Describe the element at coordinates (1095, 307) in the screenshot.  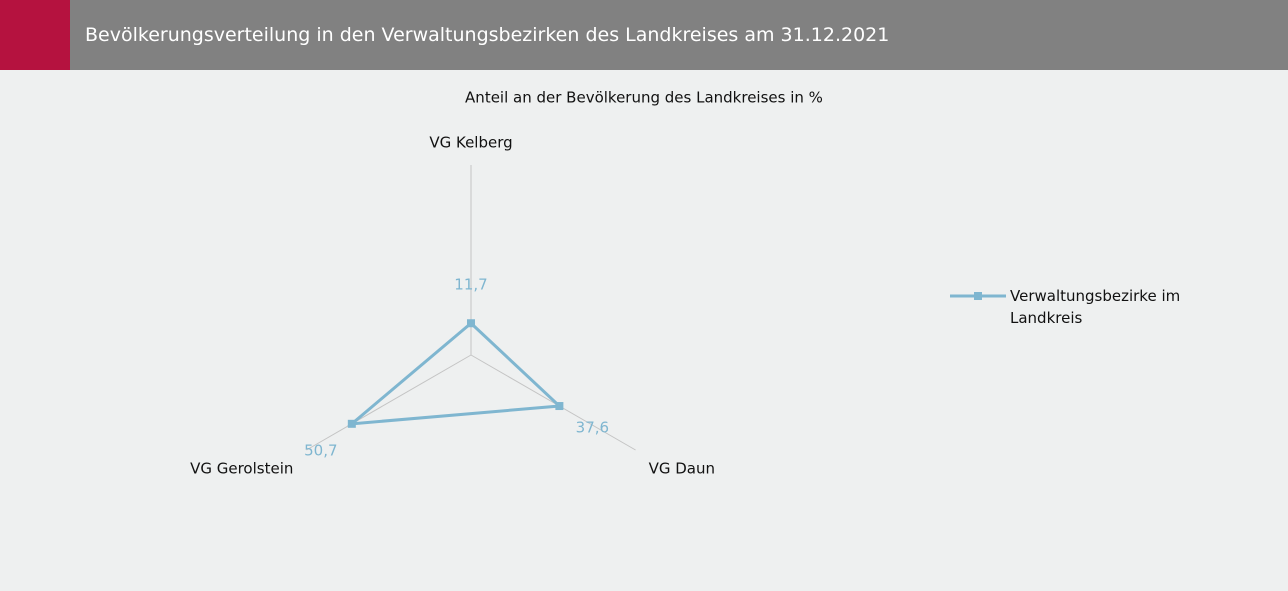
I see `legend-label: Verwaltungsbezirke im Landkreis` at that location.